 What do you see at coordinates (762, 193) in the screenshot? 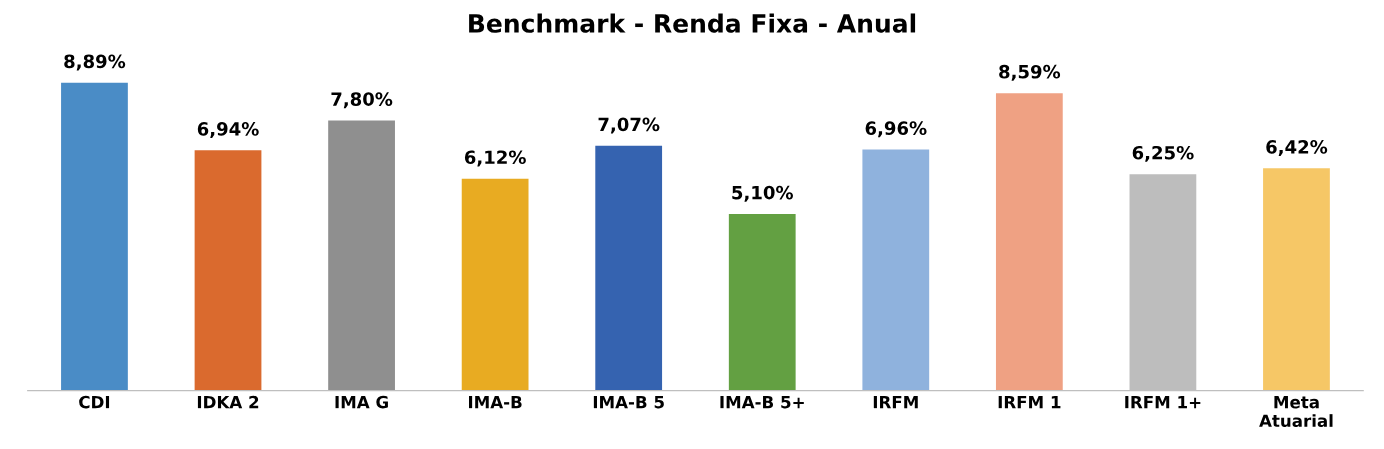
I see `data-label: 5,10%` at bounding box center [762, 193].